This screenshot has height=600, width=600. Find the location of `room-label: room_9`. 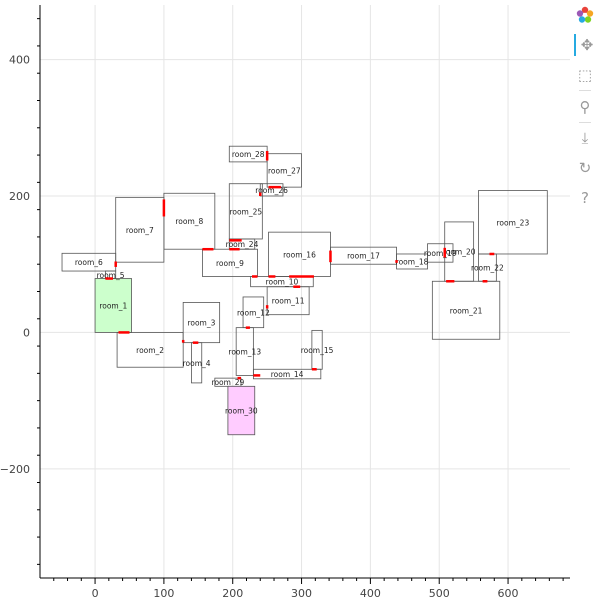

room-label: room_9 is located at coordinates (230, 263).